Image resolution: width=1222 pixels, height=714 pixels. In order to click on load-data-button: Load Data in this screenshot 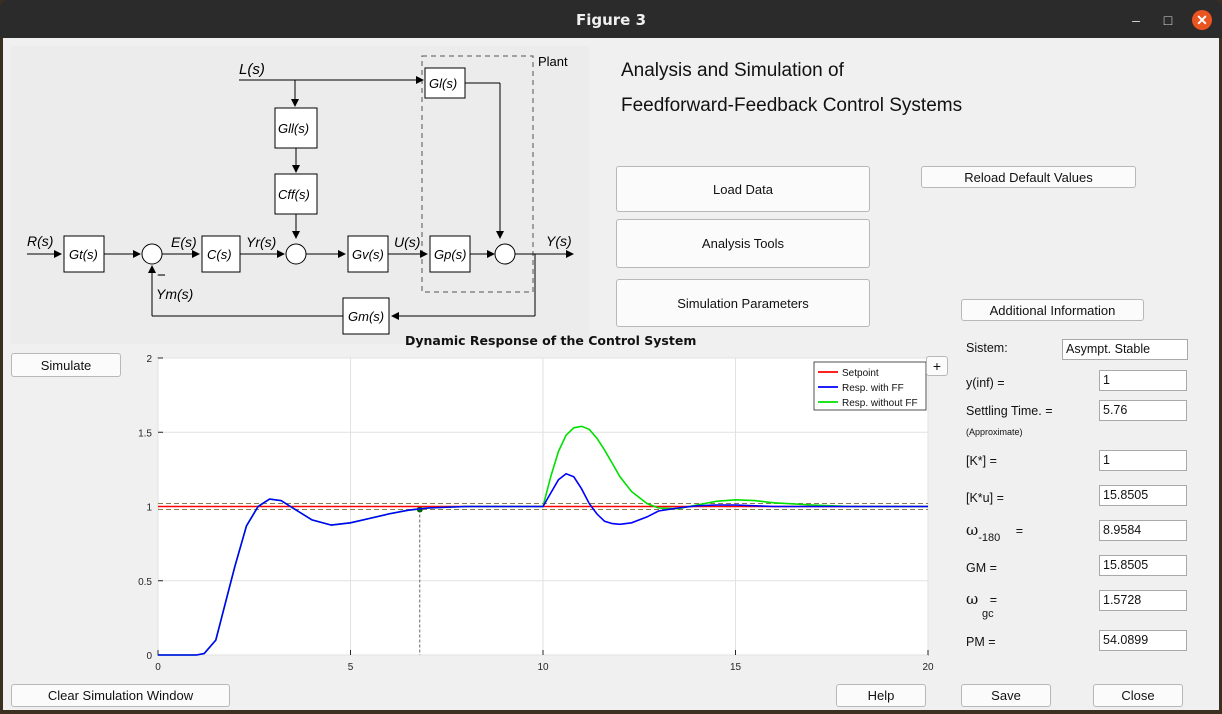, I will do `click(743, 189)`.